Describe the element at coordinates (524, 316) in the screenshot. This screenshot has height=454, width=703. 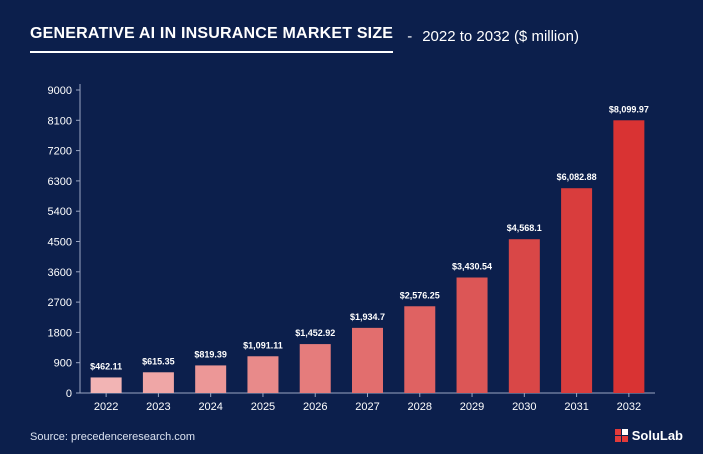
I see `bar-2030` at that location.